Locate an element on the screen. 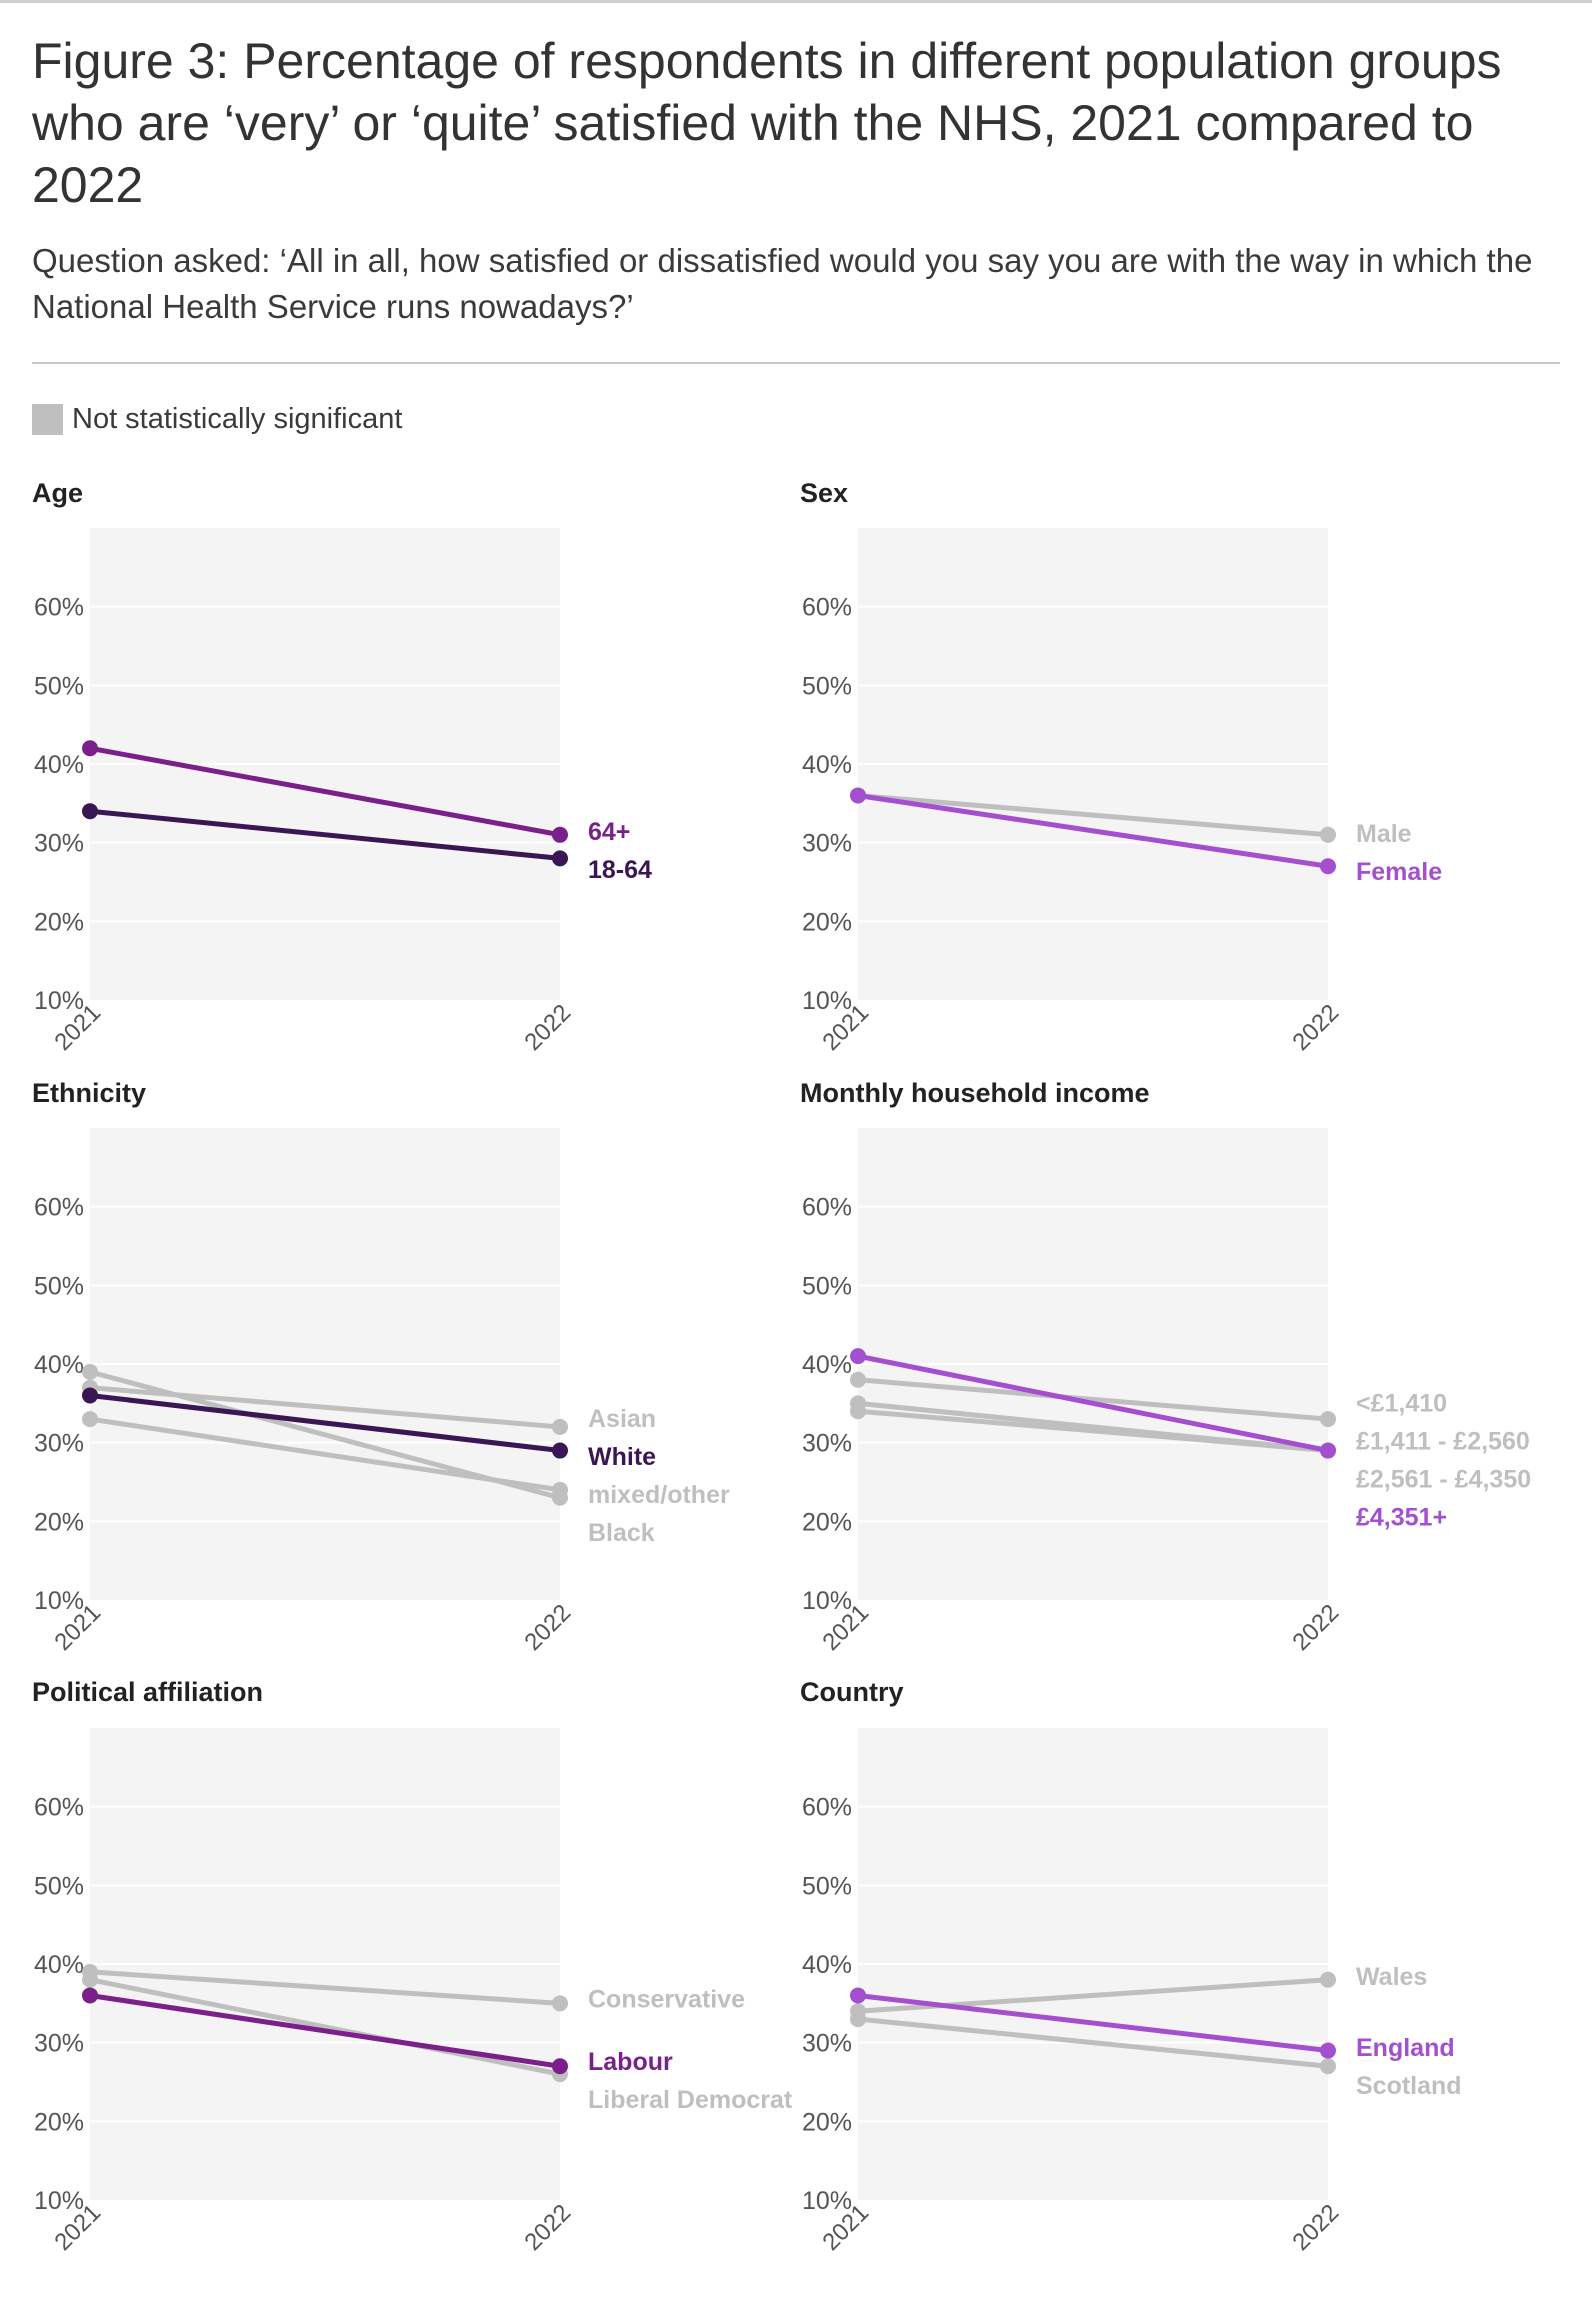  series-labour is located at coordinates (325, 2031).